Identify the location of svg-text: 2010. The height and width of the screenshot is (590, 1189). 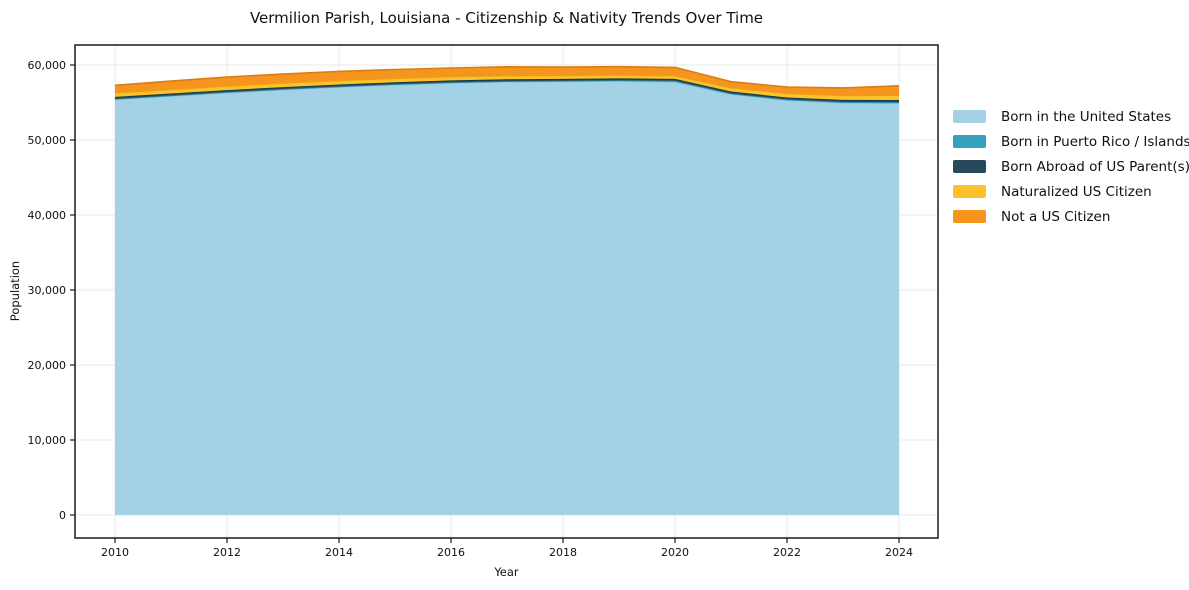
(115, 552).